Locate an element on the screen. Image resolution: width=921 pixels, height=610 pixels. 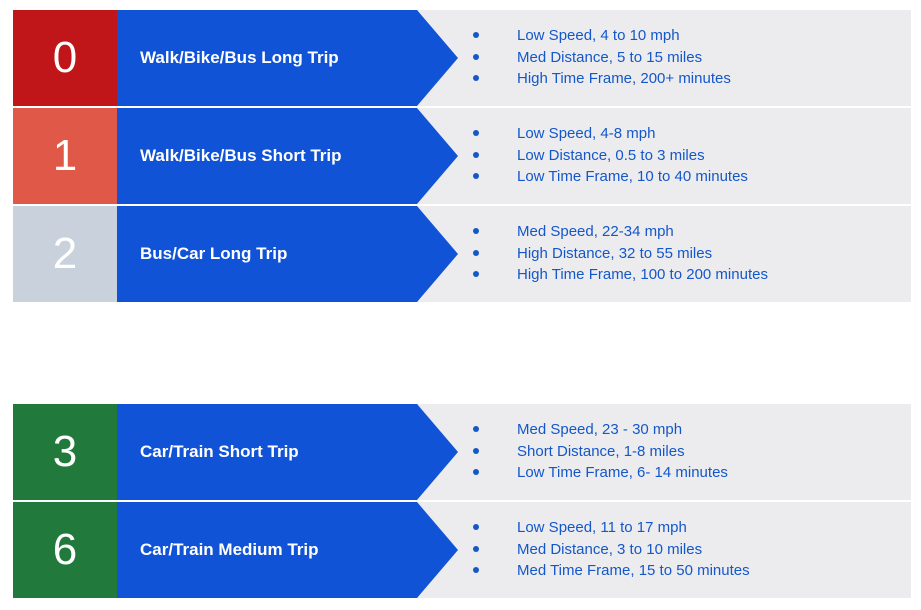
attribute-item: Low Speed, 11 to 17 mph is located at coordinates (611, 528).